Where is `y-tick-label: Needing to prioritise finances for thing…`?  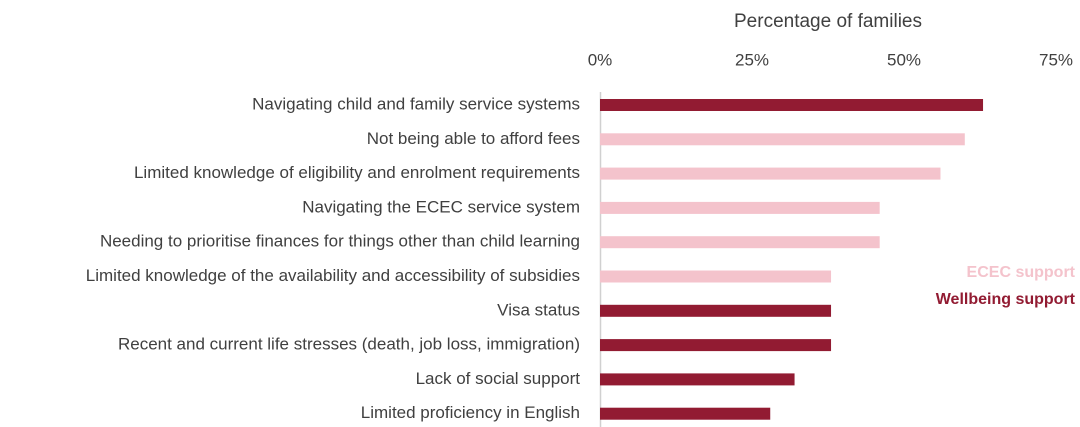 y-tick-label: Needing to prioritise finances for thing… is located at coordinates (340, 241).